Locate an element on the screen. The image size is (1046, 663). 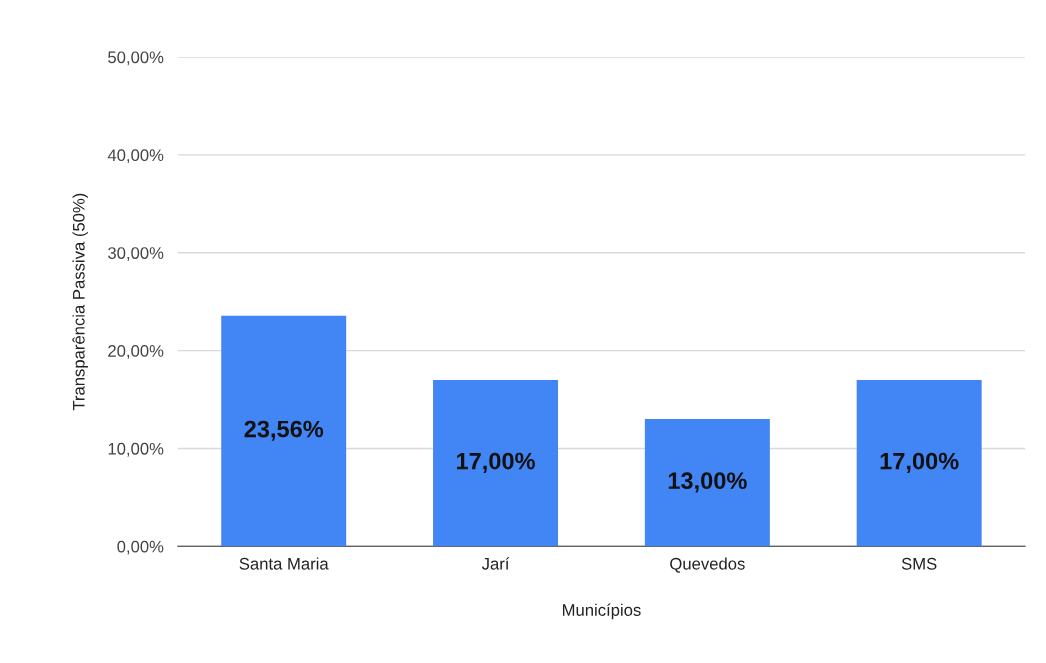
y-tick-label: 40,00% is located at coordinates (135, 156).